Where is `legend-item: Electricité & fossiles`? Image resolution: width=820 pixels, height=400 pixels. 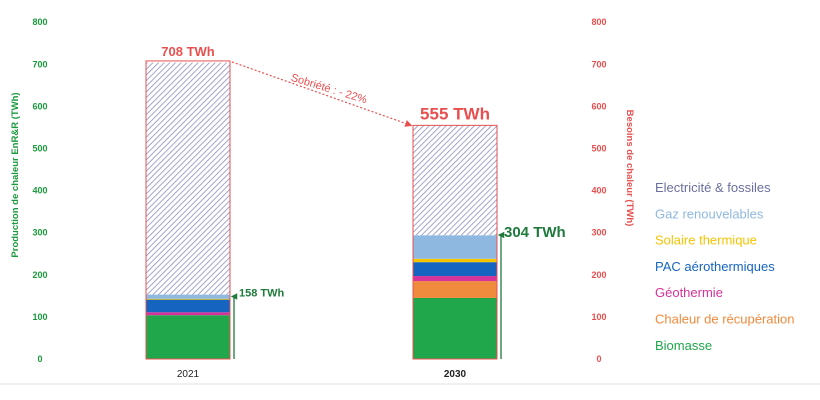
legend-item: Electricité & fossiles is located at coordinates (713, 187).